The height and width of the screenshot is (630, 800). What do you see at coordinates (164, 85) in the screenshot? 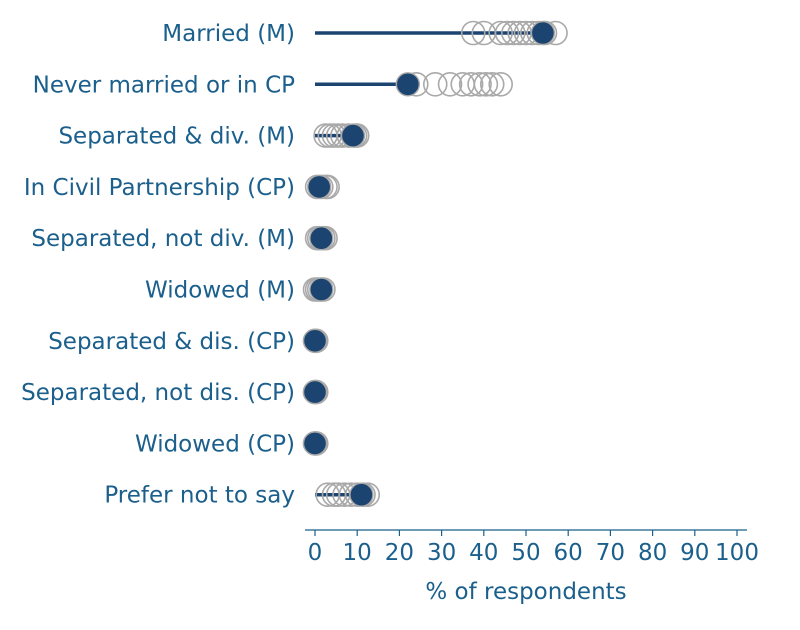
I see `category-label: Never married or in CP` at bounding box center [164, 85].